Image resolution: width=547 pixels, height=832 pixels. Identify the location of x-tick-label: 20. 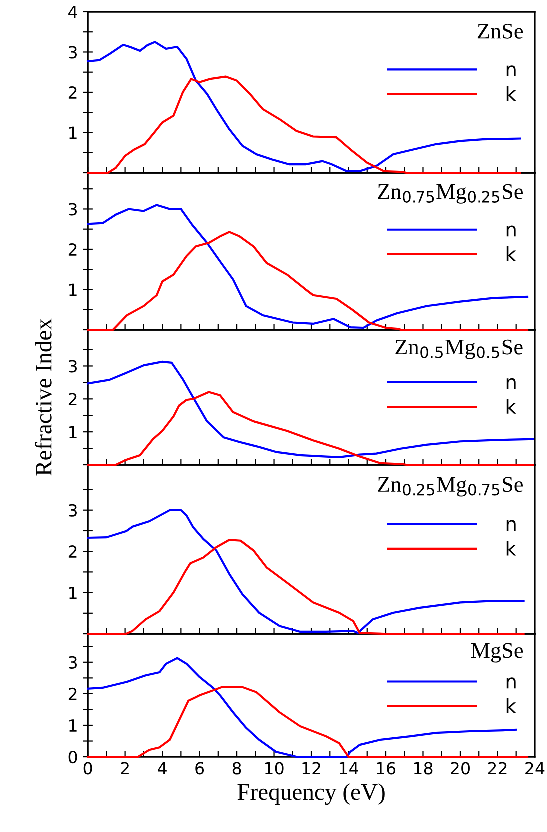
(460, 768).